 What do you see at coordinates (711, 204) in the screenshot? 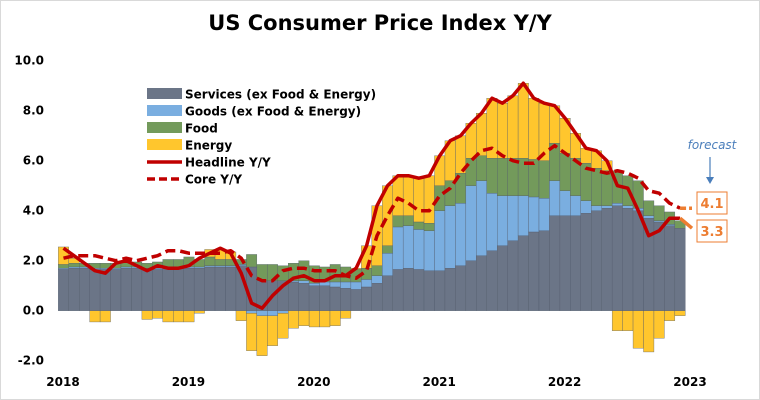
I see `core-forecast-value: 4.1` at bounding box center [711, 204].